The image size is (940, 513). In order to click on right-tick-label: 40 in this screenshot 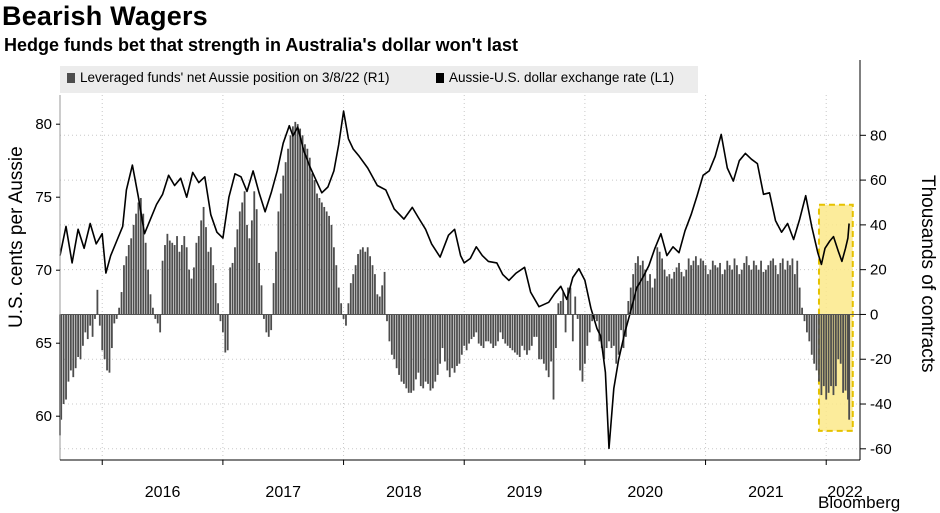, I will do `click(878, 225)`.